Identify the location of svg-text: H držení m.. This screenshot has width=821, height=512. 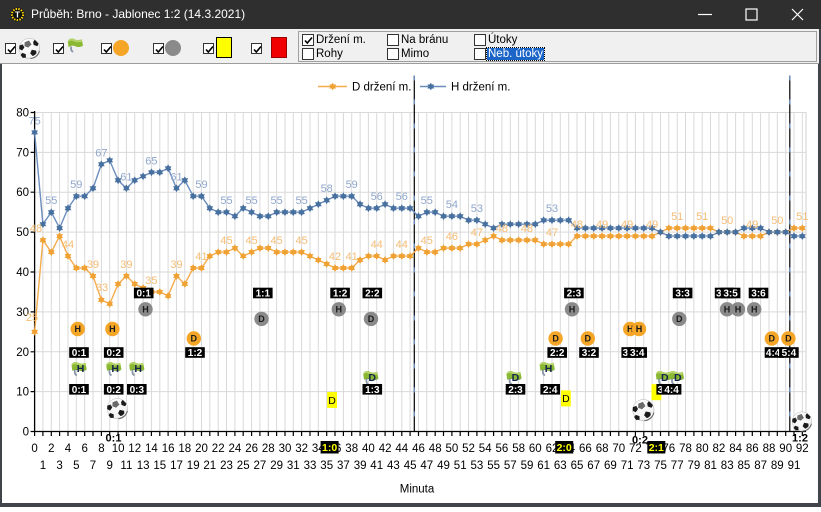
(480, 88).